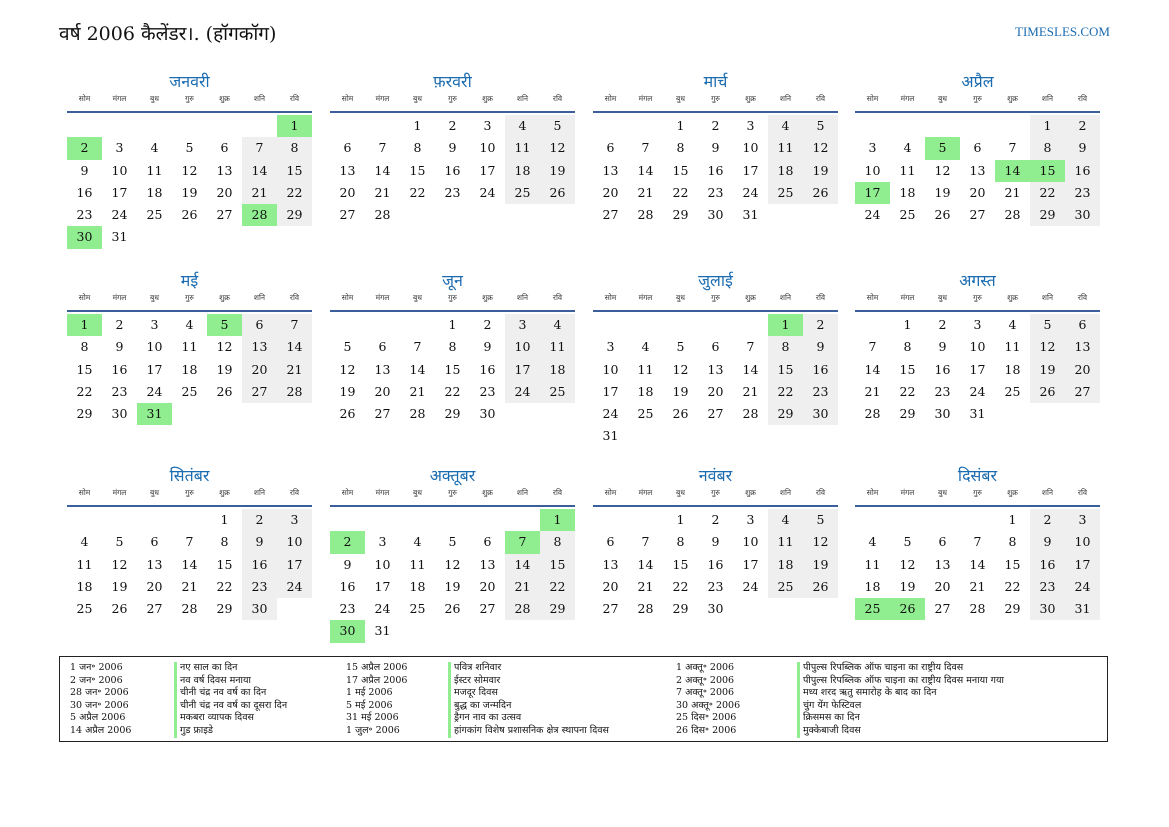 This screenshot has width=1169, height=827. I want to click on day-cell: 15, so click(680, 564).